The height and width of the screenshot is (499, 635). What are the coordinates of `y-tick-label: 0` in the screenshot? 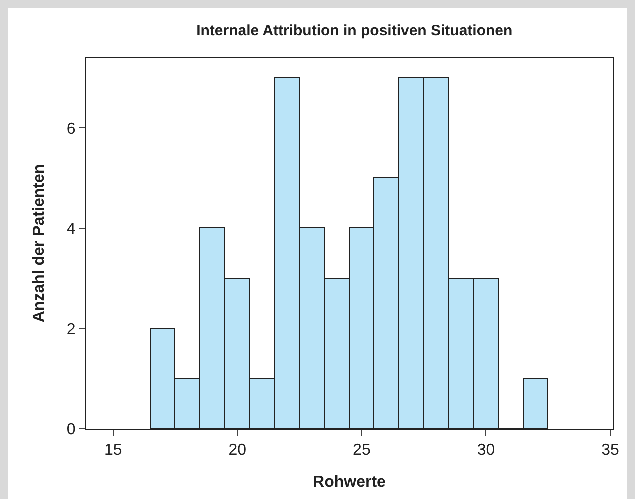 It's located at (71, 430).